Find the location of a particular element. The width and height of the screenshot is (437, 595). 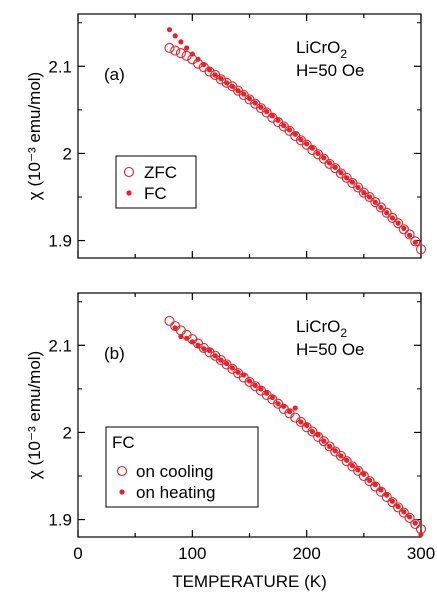

field-annotation: H=50 Oe is located at coordinates (330, 349).